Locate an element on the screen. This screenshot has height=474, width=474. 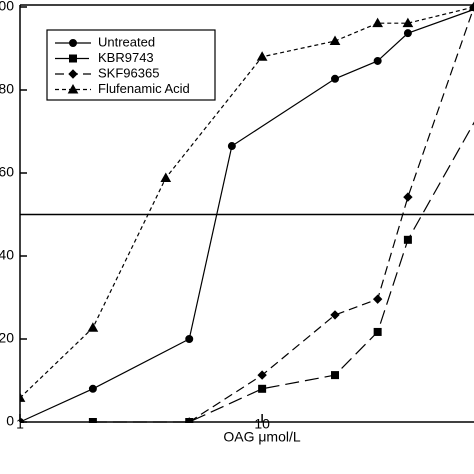
legend-label: Flufenamic Acid is located at coordinates (144, 88).